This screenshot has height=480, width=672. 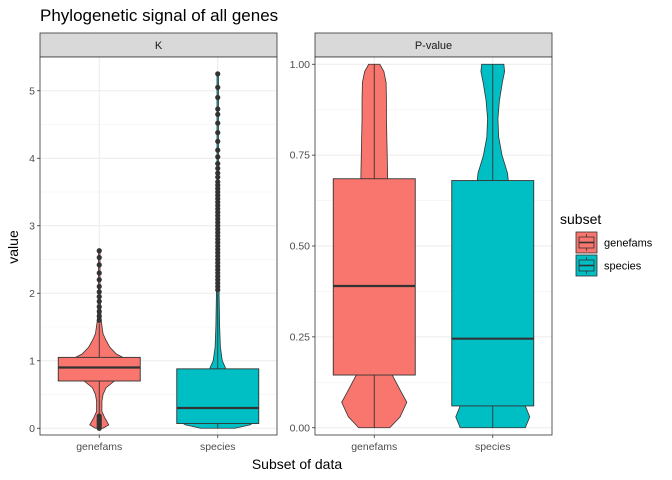 I want to click on strip-label: K, so click(x=159, y=46).